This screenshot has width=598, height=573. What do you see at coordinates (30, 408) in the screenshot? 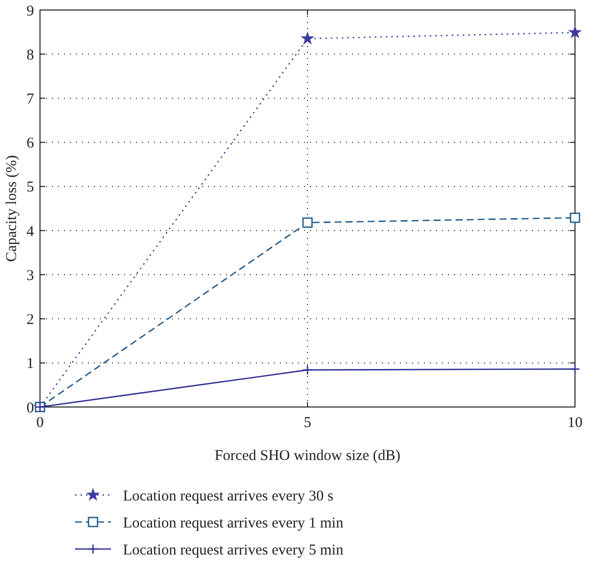
I see `y-tick-label: 0` at bounding box center [30, 408].